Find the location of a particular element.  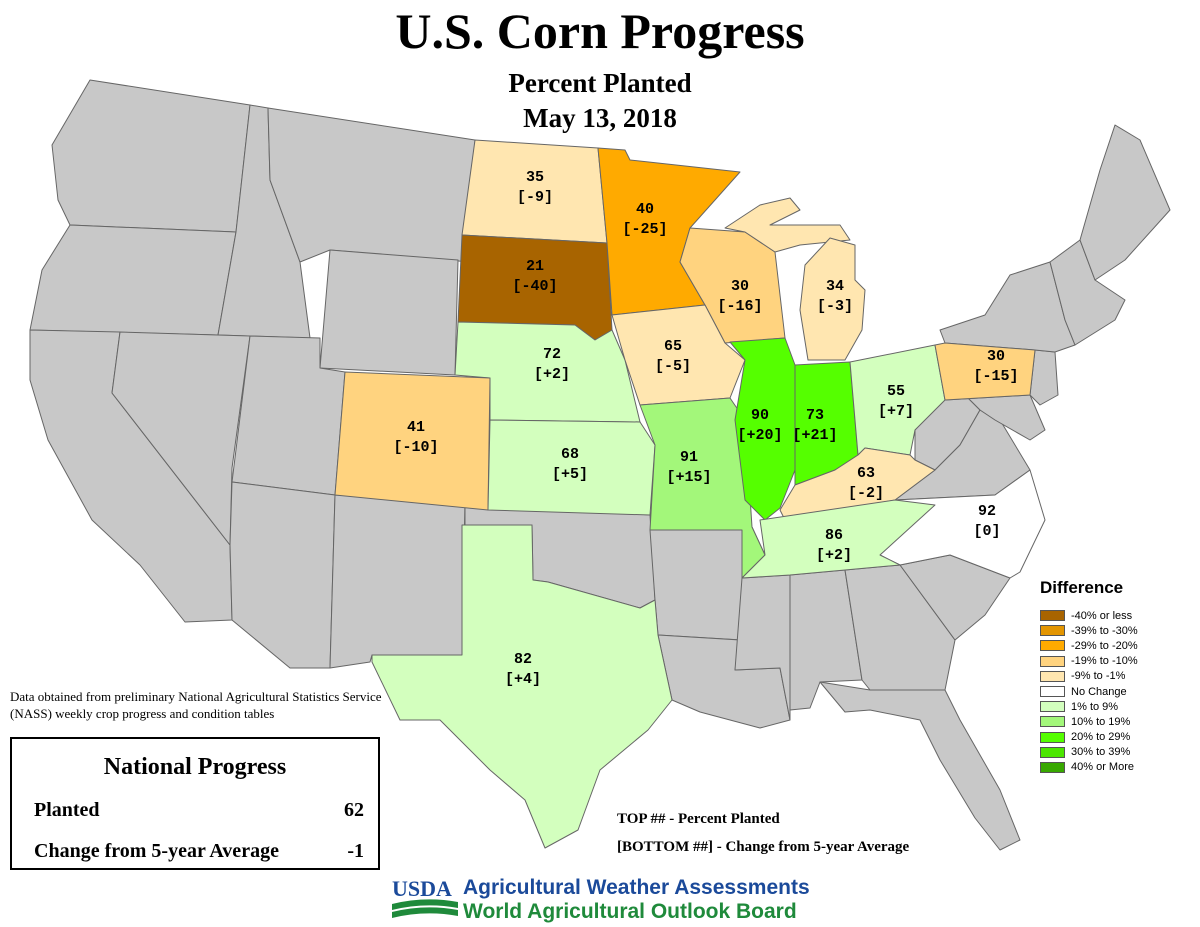

page-subtitle: Percent Planted is located at coordinates (600, 83).